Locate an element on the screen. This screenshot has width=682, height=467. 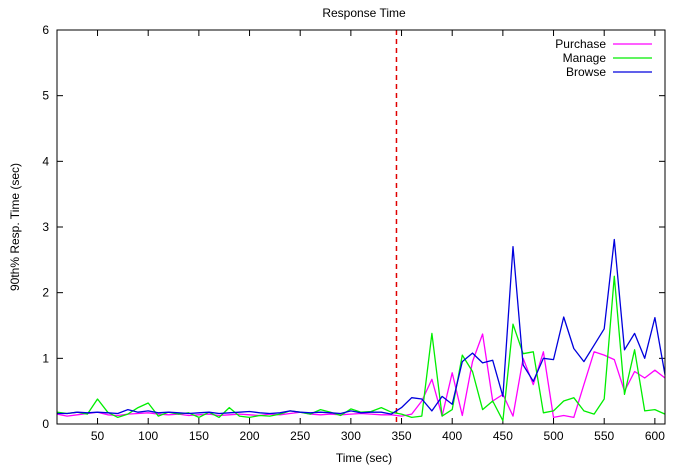
x-tick-label: 250 is located at coordinates (300, 436).